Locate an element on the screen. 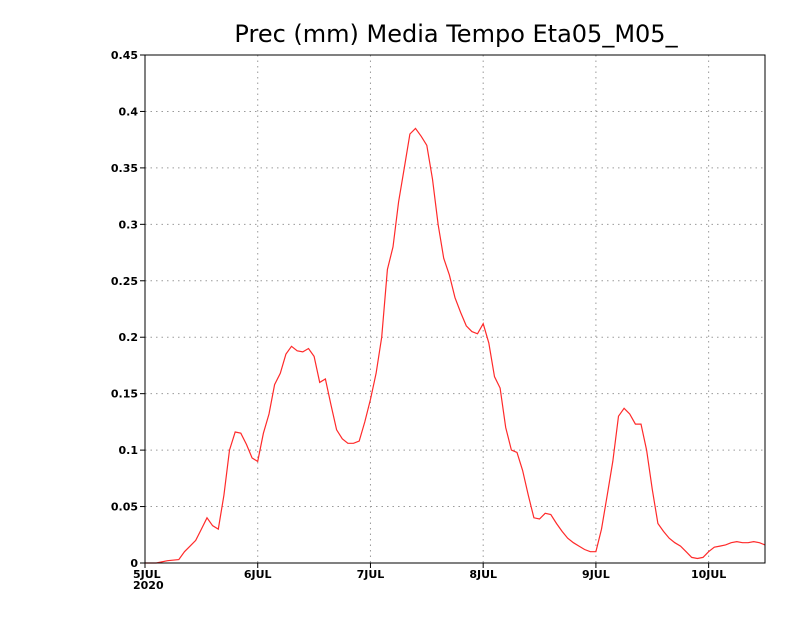  x-tick-label: 6JUL is located at coordinates (258, 574).